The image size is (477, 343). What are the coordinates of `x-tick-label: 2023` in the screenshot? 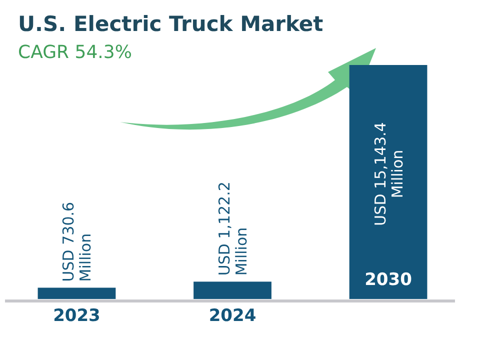 It's located at (76, 316).